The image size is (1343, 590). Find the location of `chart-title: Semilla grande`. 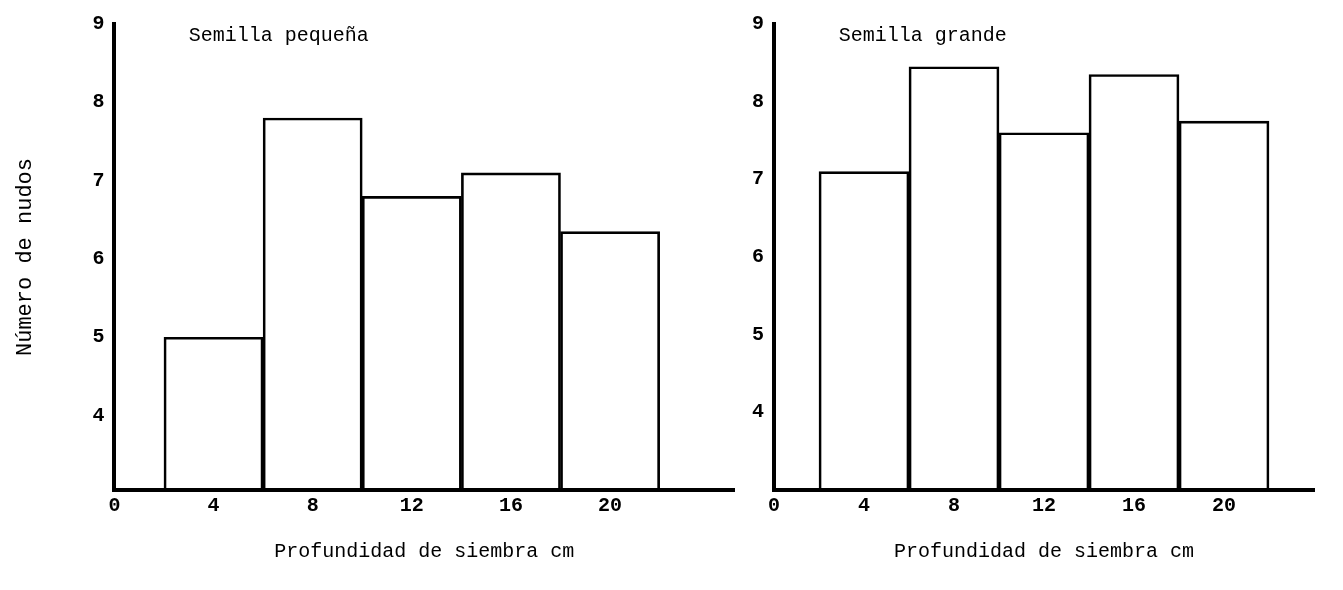

chart-title: Semilla grande is located at coordinates (922, 36).